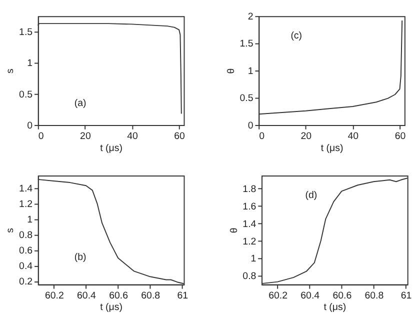  What do you see at coordinates (80, 104) in the screenshot?
I see `annotation: (a)` at bounding box center [80, 104].